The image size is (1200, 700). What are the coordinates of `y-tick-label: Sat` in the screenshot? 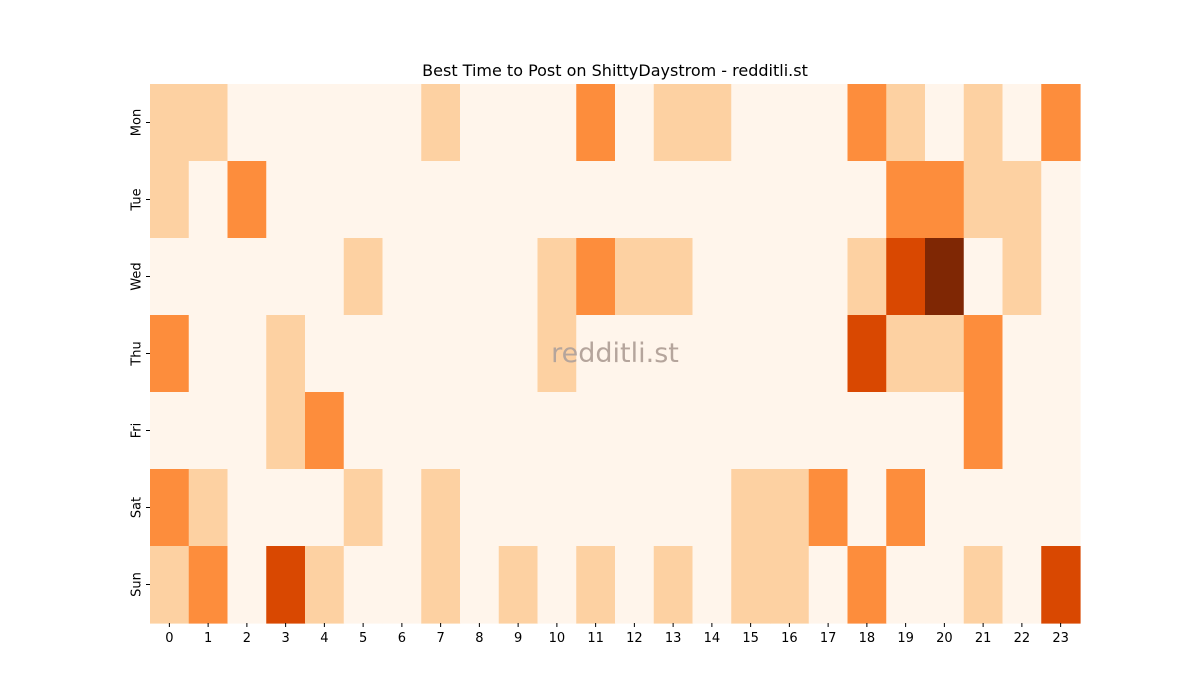 It's located at (137, 507).